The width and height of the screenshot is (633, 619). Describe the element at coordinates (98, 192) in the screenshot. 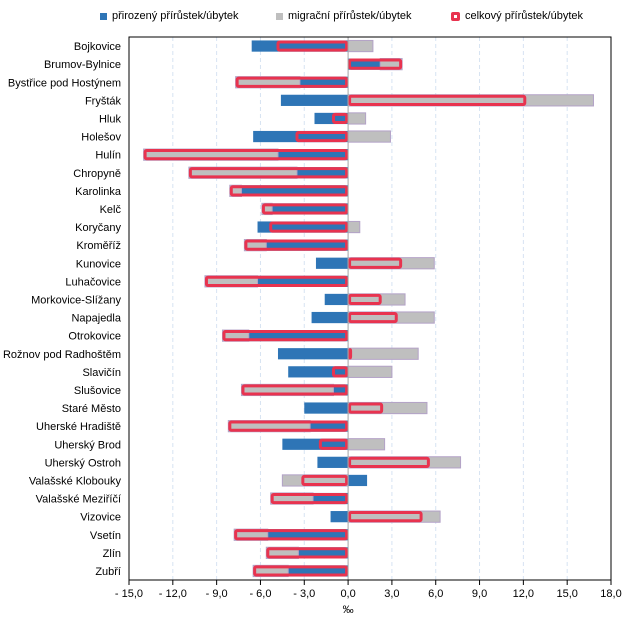

I see `category-label: Karolinka` at that location.